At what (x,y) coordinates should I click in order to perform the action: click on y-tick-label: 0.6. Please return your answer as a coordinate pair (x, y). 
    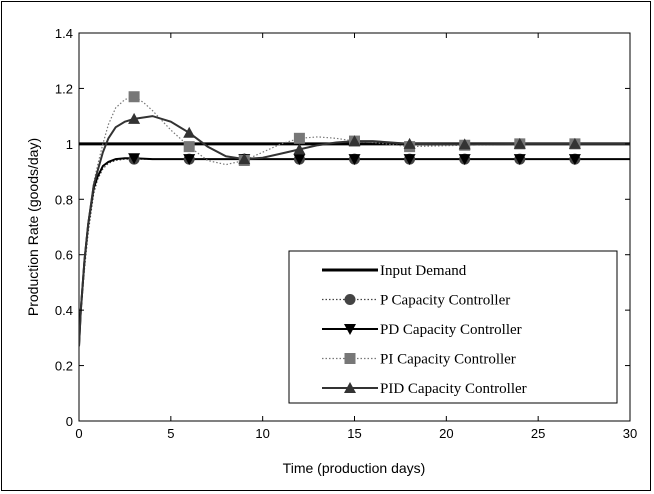
    Looking at the image, I should click on (64, 255).